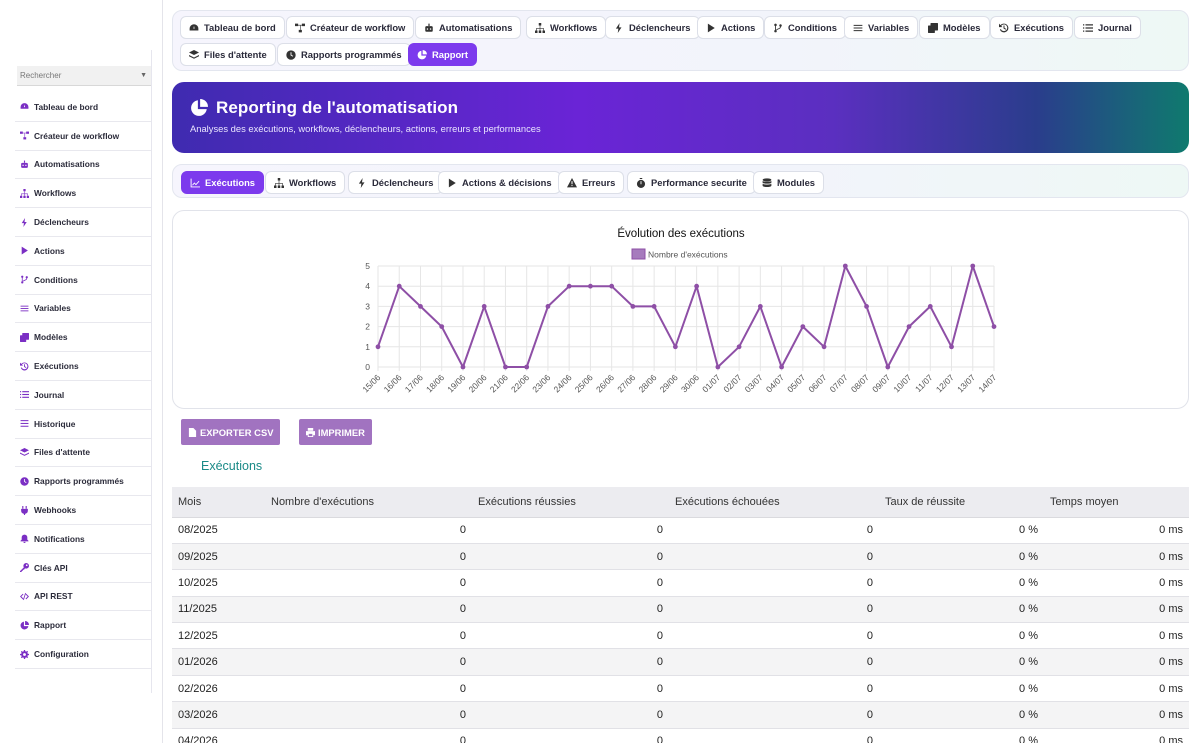 Image resolution: width=1200 pixels, height=743 pixels. I want to click on x-tick-label: 22/06, so click(520, 383).